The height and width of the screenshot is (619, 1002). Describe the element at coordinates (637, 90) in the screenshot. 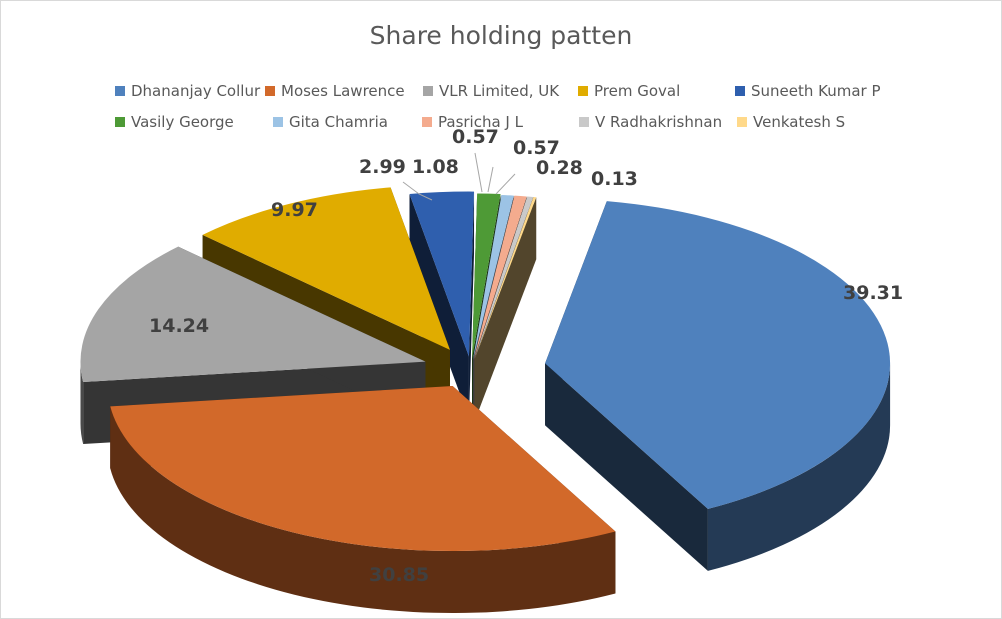

I see `legend-label: Prem Goval` at that location.